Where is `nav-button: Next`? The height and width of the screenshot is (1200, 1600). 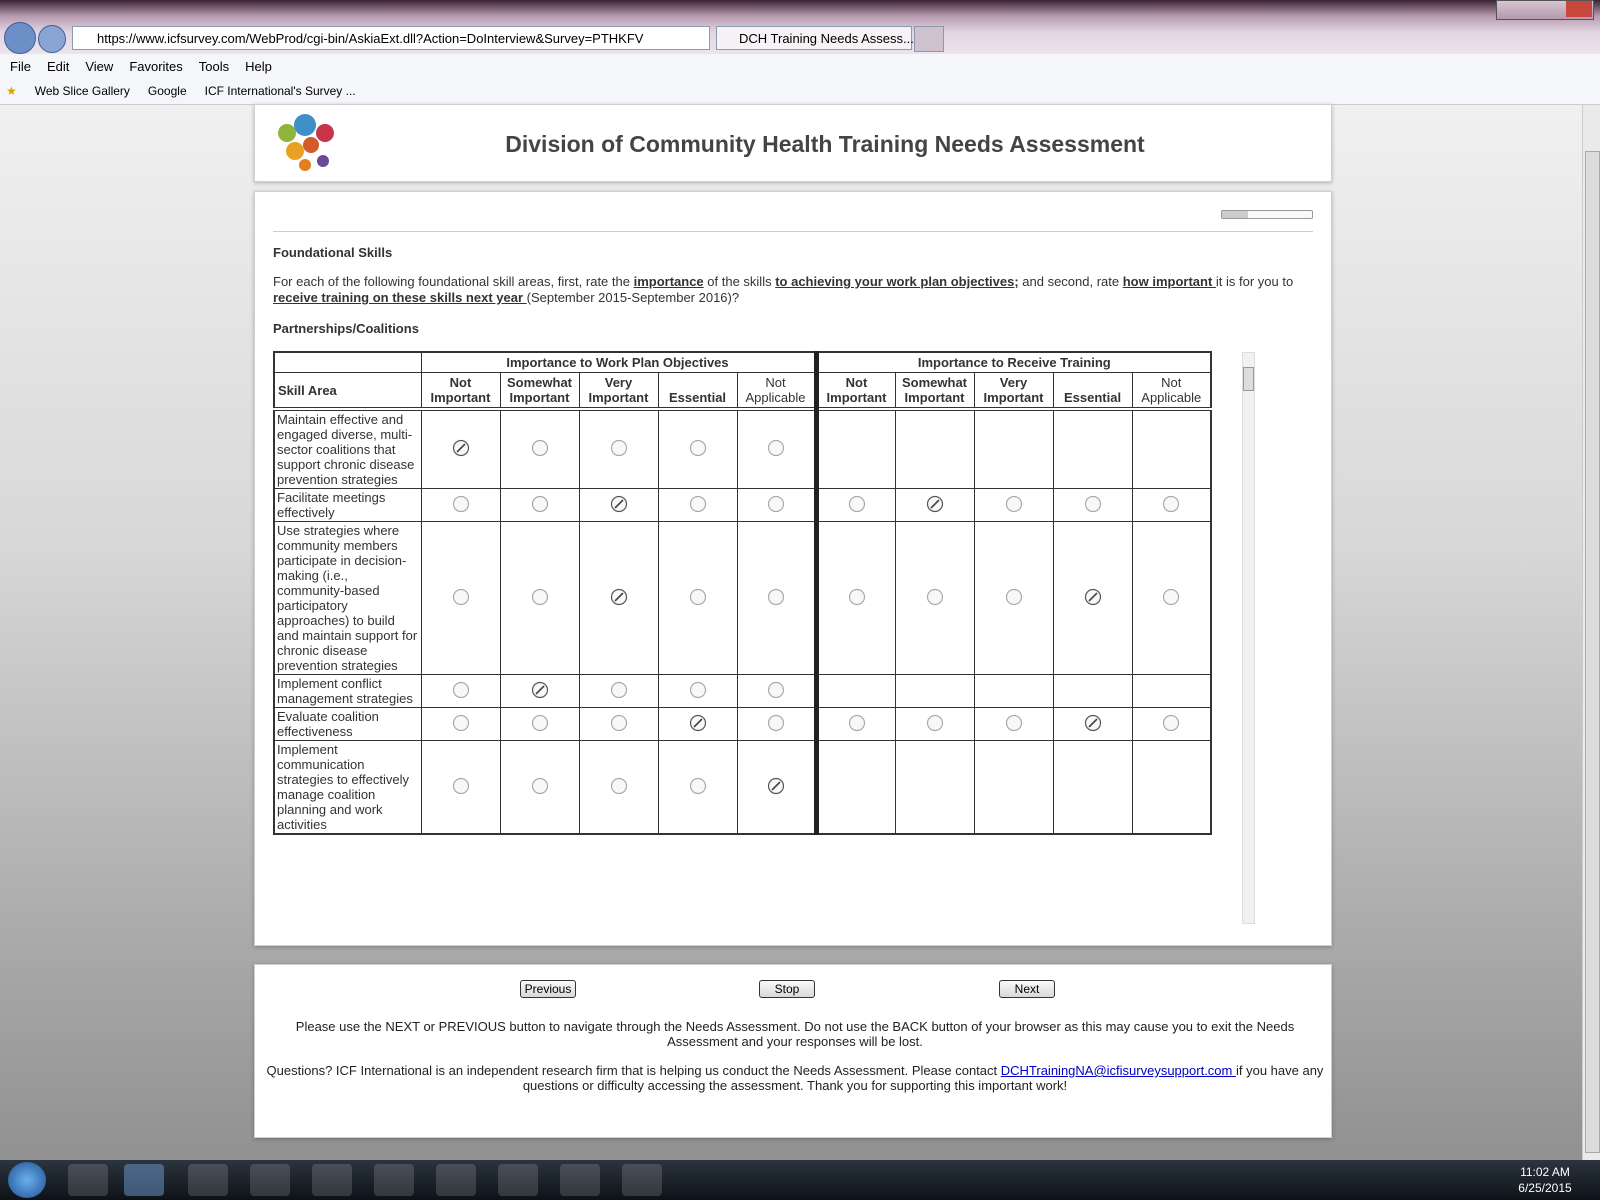
nav-button: Next is located at coordinates (1027, 989).